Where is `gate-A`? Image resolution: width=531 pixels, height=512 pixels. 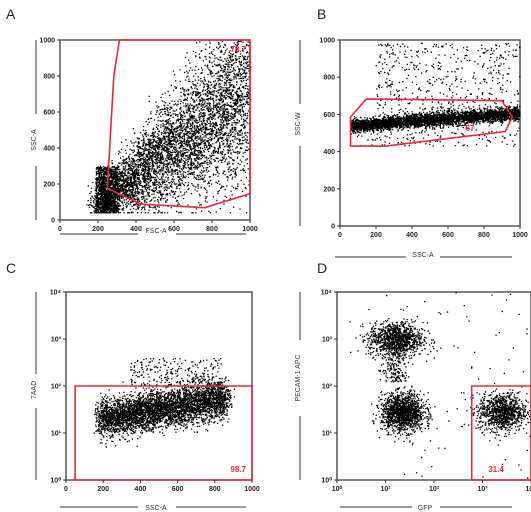 gate-A is located at coordinates (178, 124).